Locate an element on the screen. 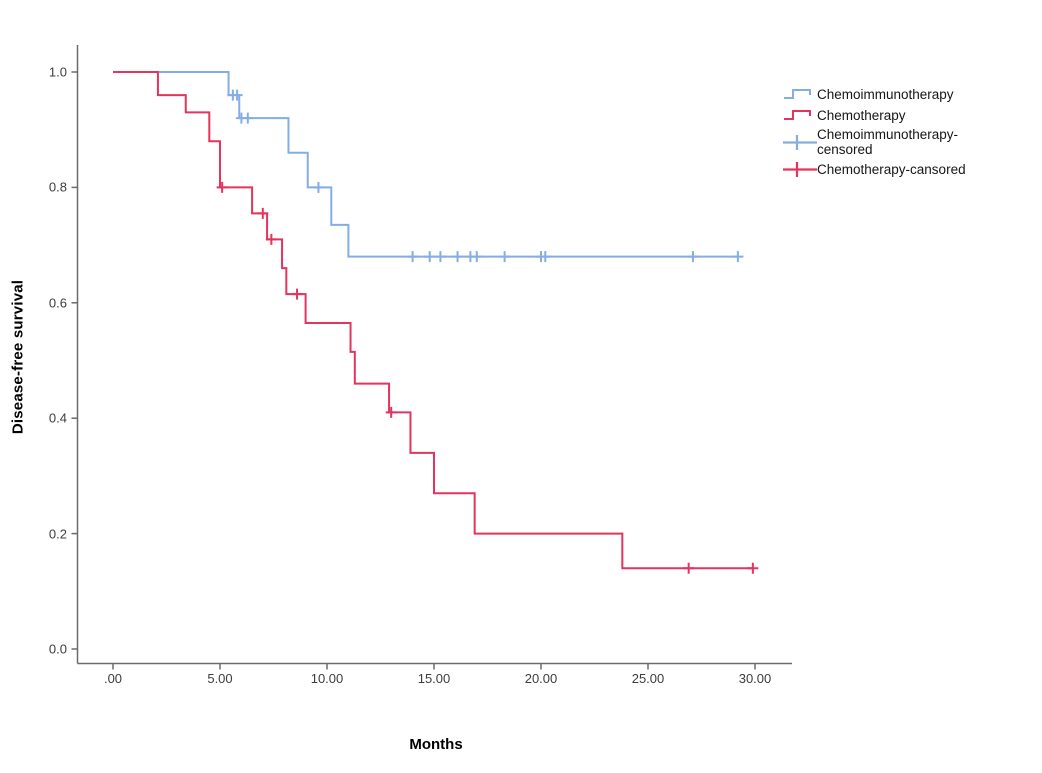 The height and width of the screenshot is (773, 1042). legend-label: Chemotherapy is located at coordinates (861, 115).